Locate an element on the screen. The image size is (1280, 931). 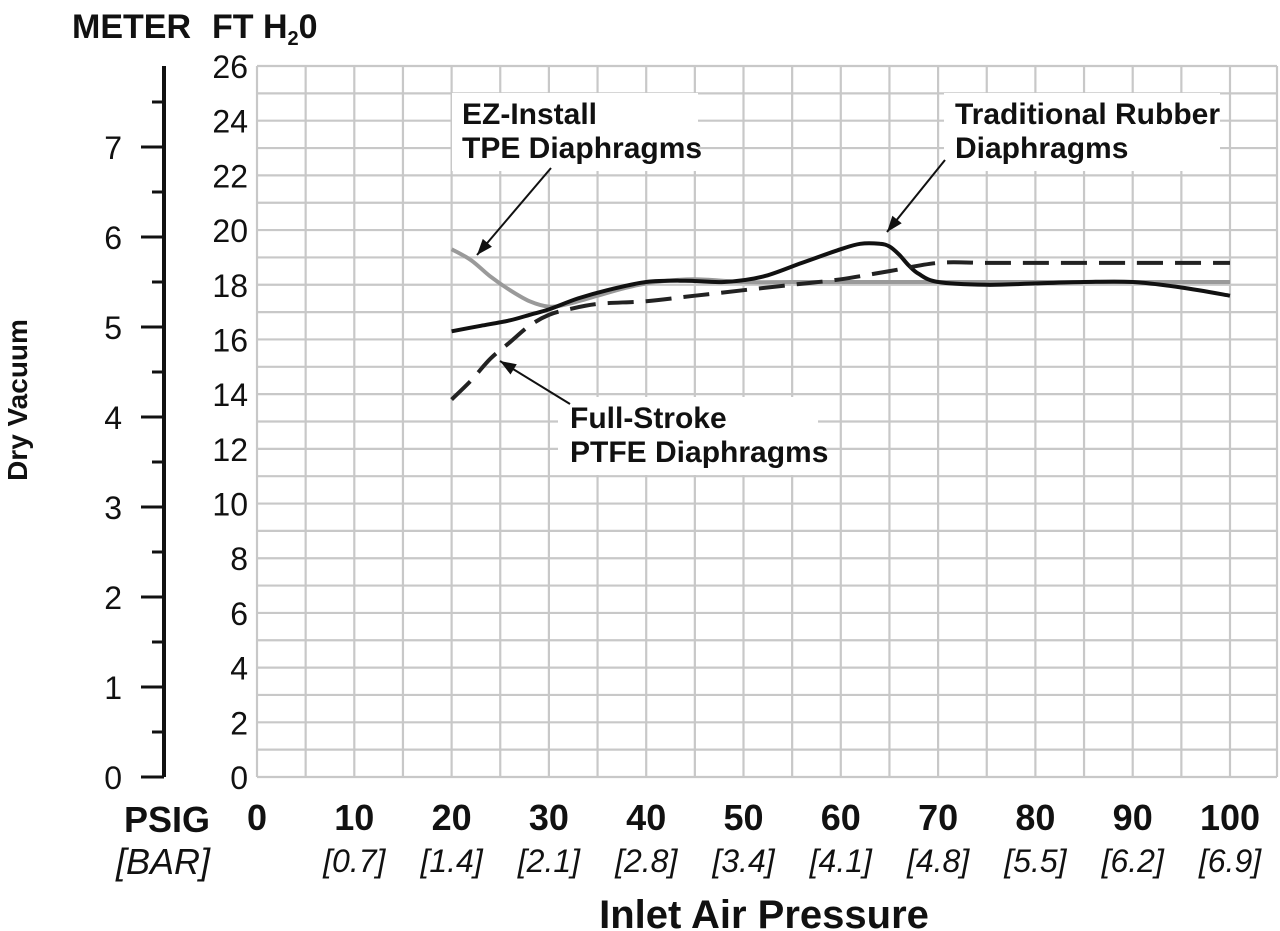
x-tick-label-bar: [5.5] is located at coordinates (1035, 861).